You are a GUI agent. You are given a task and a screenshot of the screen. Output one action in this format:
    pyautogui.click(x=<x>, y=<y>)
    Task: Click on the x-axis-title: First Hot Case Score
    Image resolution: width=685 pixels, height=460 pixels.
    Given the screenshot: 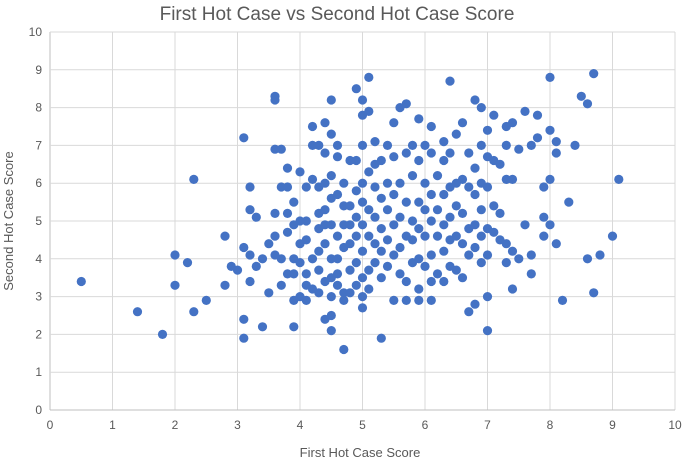 What is the action you would take?
    pyautogui.click(x=360, y=452)
    